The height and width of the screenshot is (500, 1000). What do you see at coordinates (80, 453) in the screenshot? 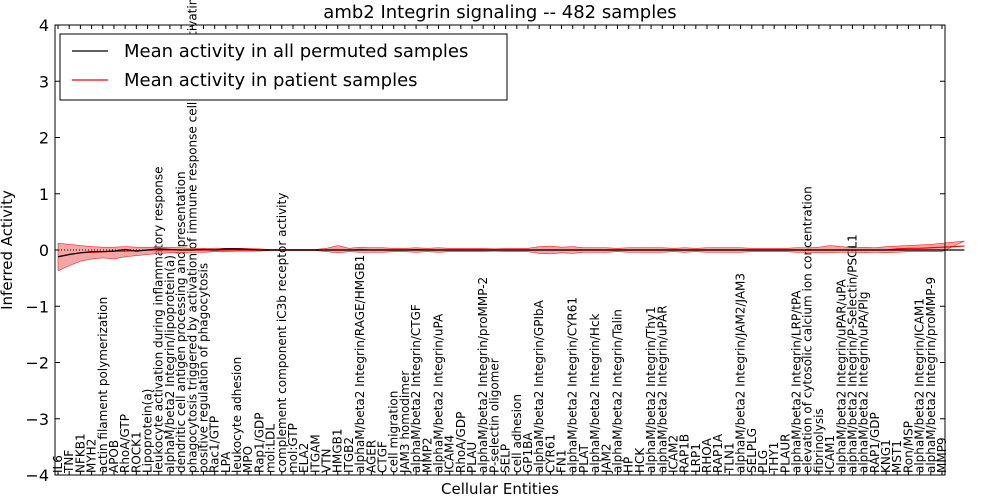
I see `x-tick-label: NFKB1` at bounding box center [80, 453].